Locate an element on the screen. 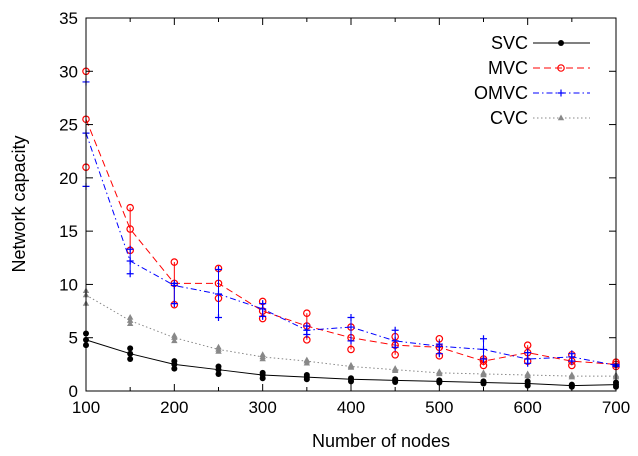 The image size is (638, 456). x-tick-label: 100 is located at coordinates (86, 407).